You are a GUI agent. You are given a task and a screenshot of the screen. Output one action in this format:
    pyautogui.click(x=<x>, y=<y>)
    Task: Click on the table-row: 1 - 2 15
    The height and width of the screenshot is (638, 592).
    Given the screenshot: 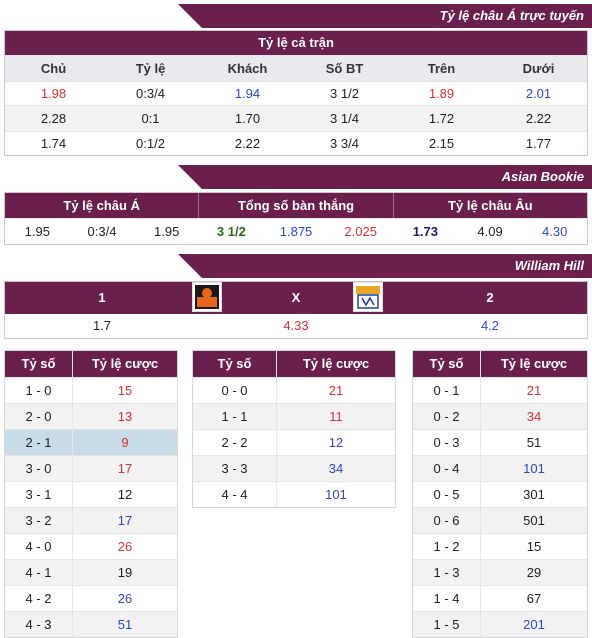 What is the action you would take?
    pyautogui.click(x=500, y=546)
    